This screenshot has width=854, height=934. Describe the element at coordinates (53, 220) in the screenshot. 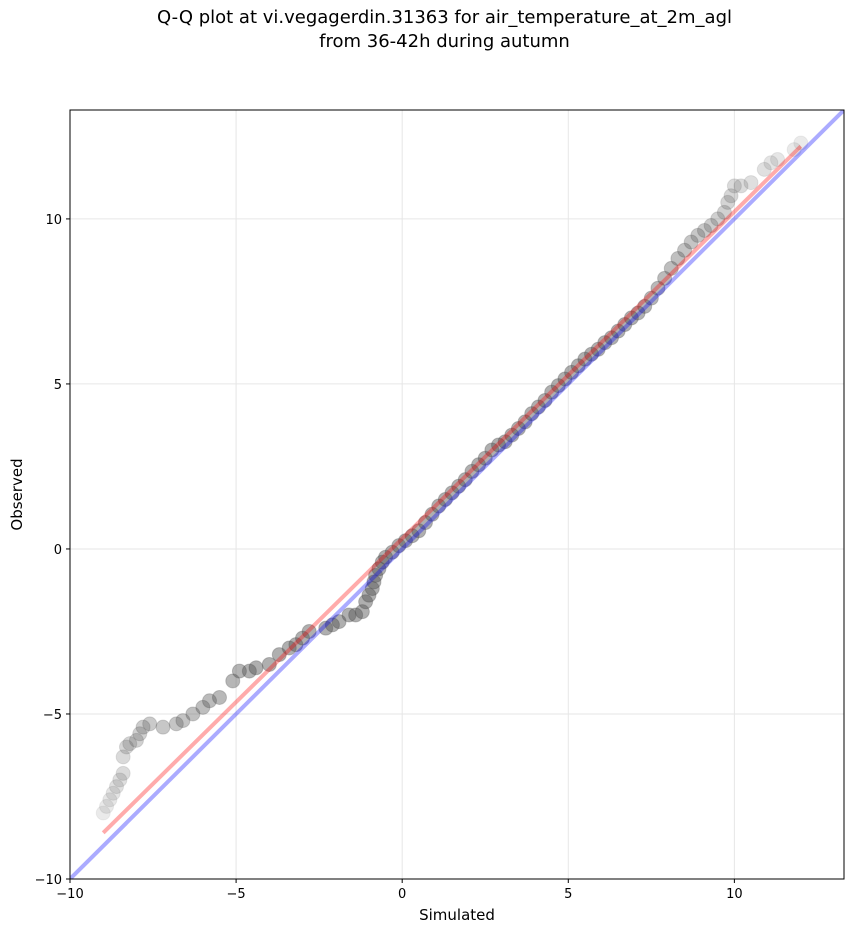

I see `y-tick-label: 10` at that location.